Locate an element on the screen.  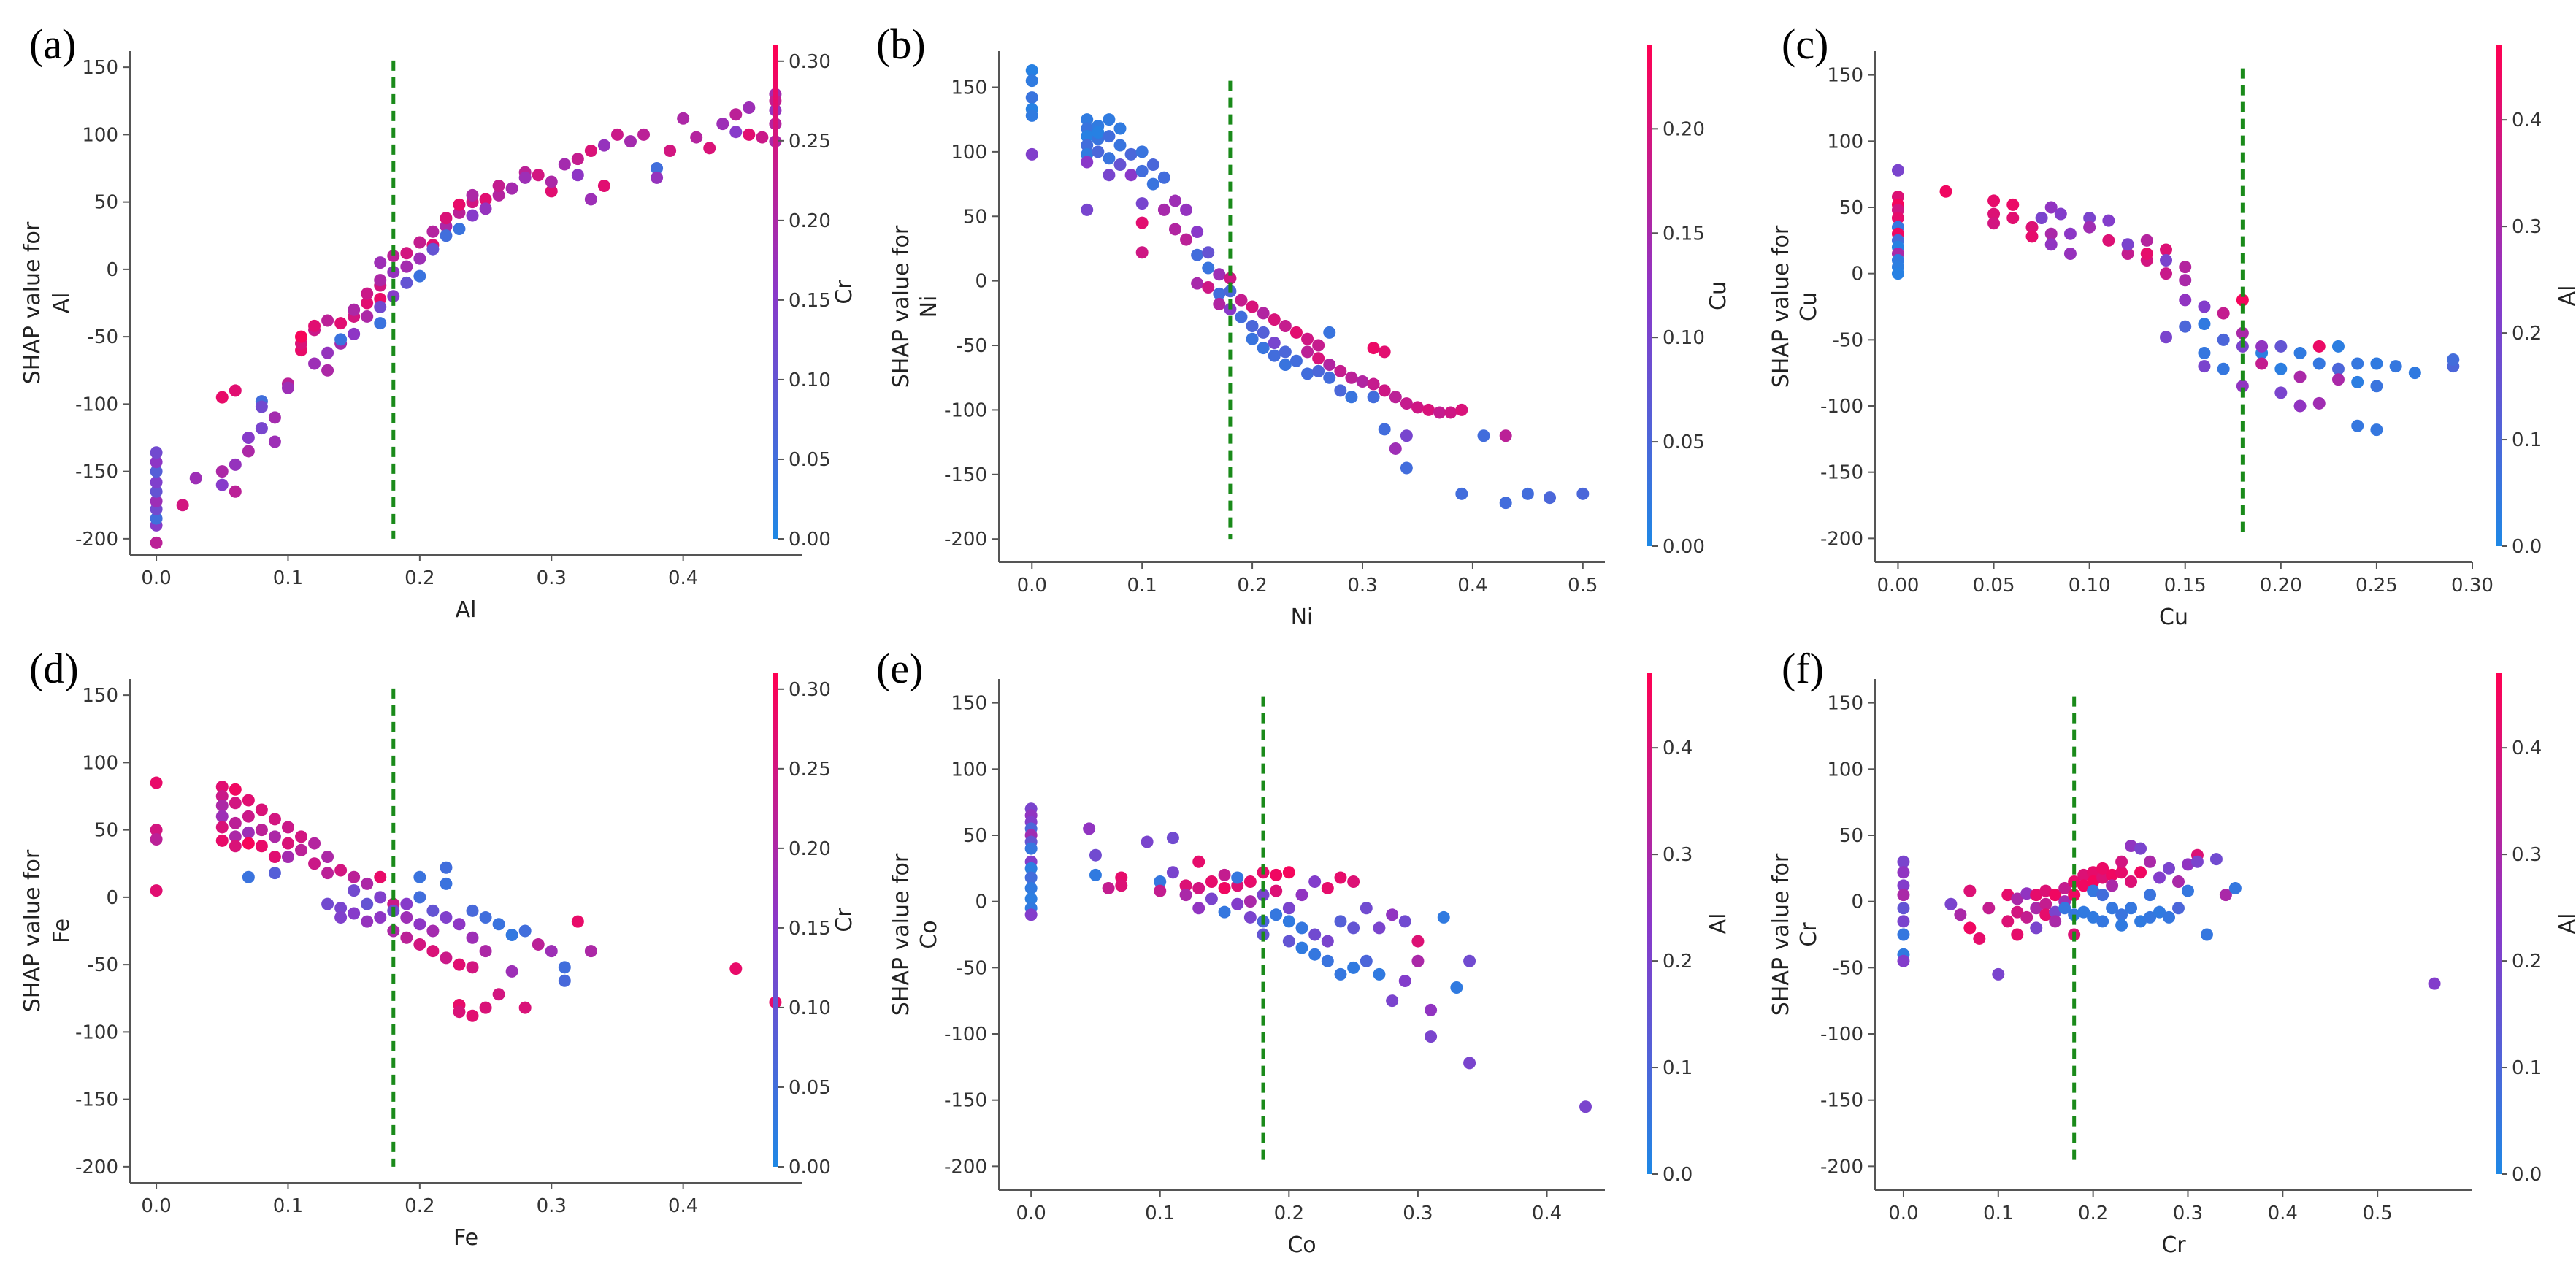
colorbar-label: Cr is located at coordinates (844, 292).